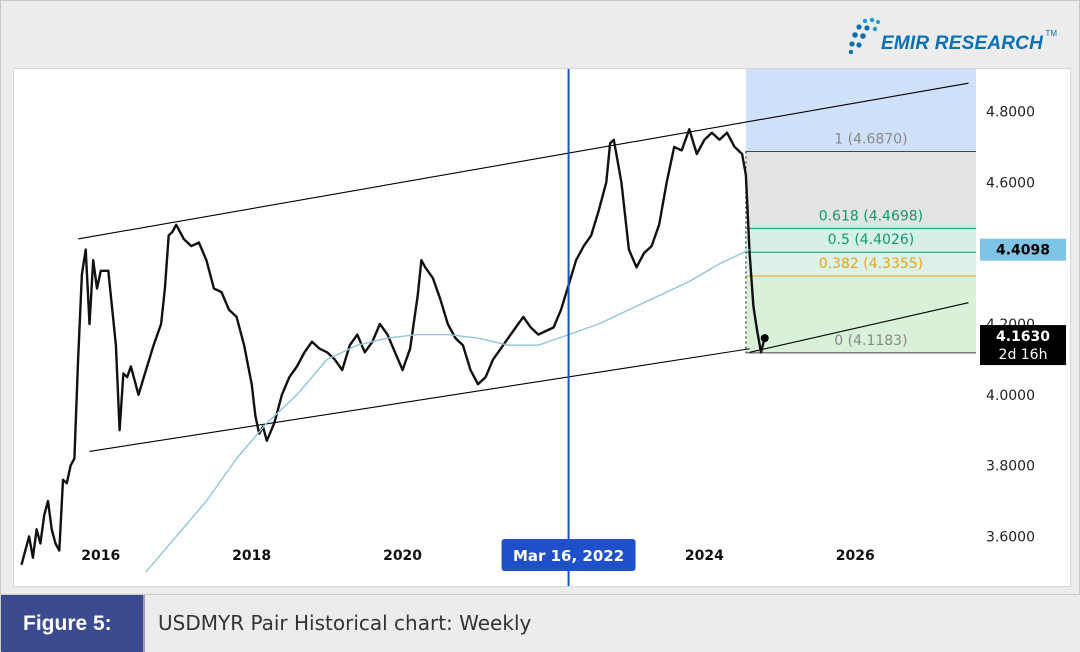 The image size is (1080, 652). What do you see at coordinates (1010, 467) in the screenshot?
I see `y-tick-label-3.8000: 3.8000` at bounding box center [1010, 467].